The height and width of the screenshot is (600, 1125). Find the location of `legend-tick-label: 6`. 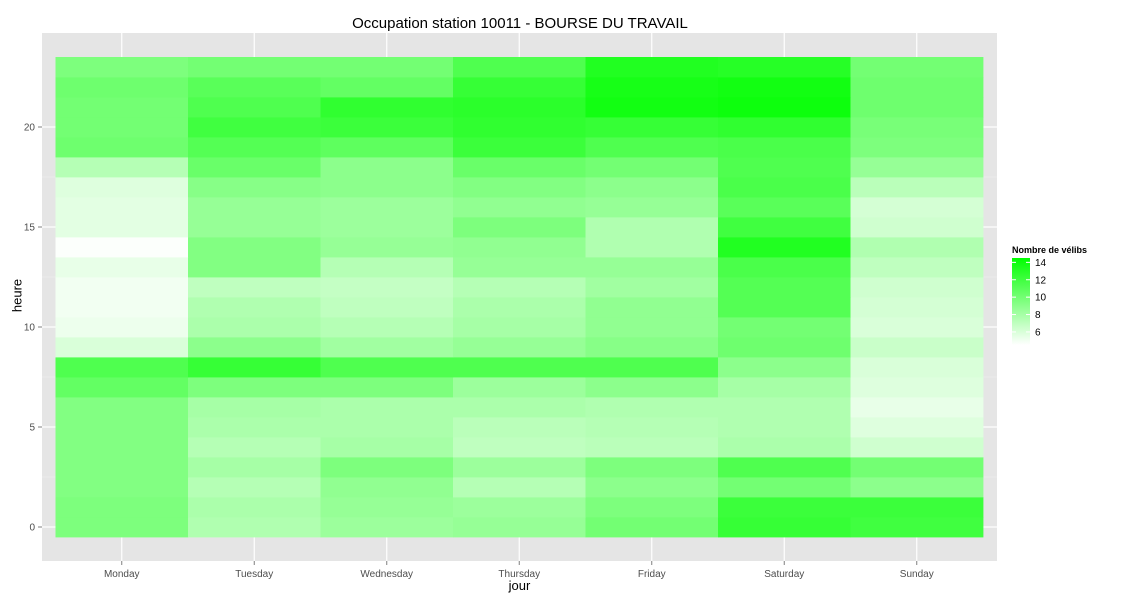

legend-tick-label: 6 is located at coordinates (1038, 332).